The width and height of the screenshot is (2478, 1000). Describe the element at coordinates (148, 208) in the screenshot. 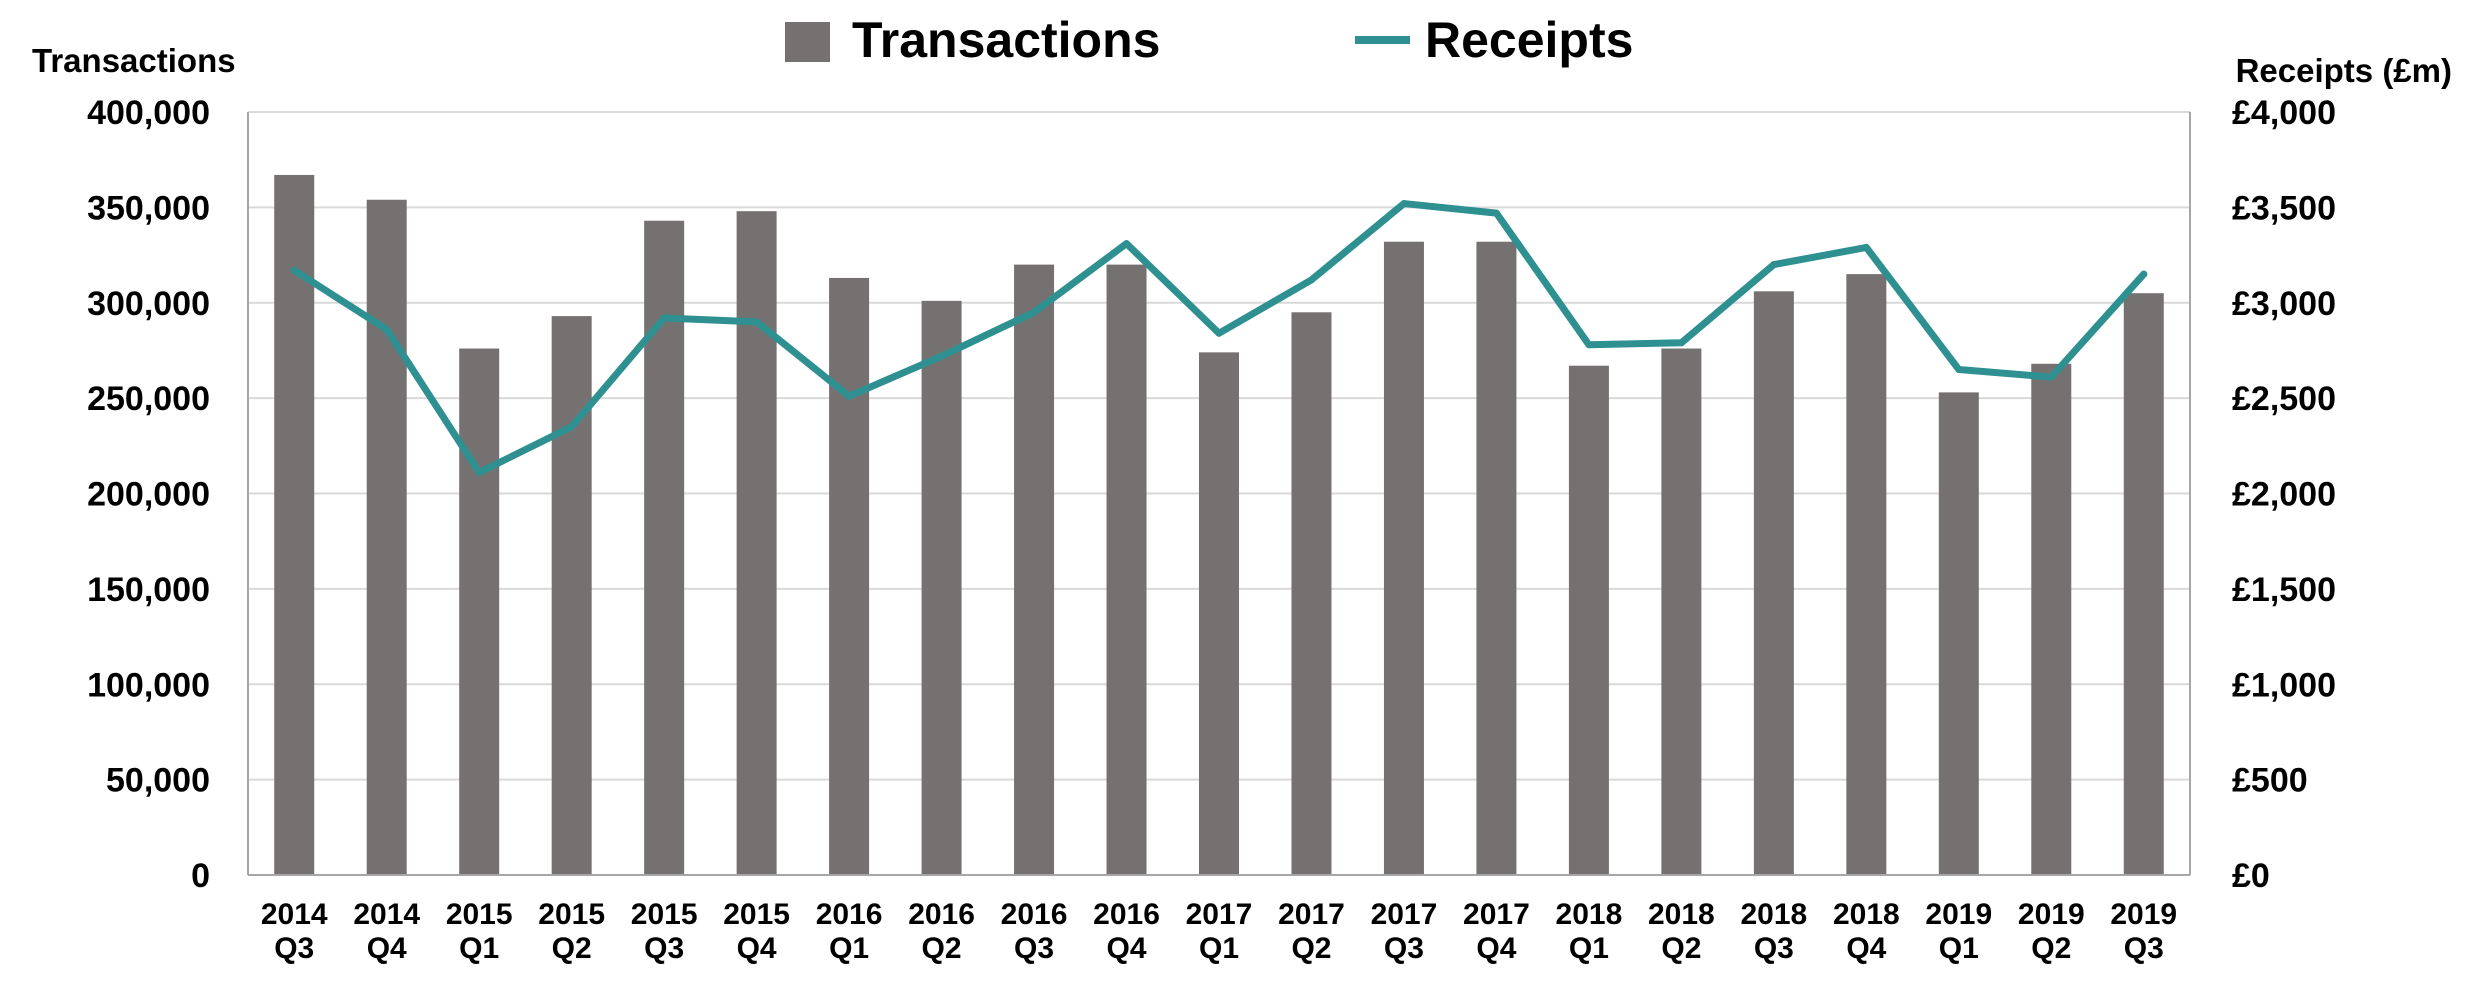

I see `left-tick-label: 350,000` at that location.